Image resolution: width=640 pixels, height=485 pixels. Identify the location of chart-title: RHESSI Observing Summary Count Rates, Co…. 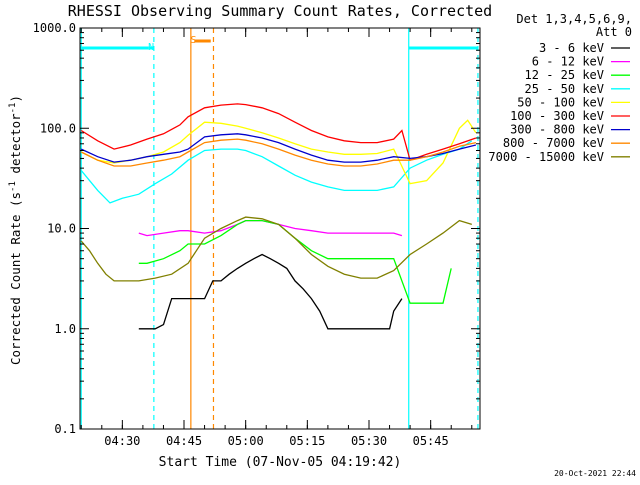
(280, 11).